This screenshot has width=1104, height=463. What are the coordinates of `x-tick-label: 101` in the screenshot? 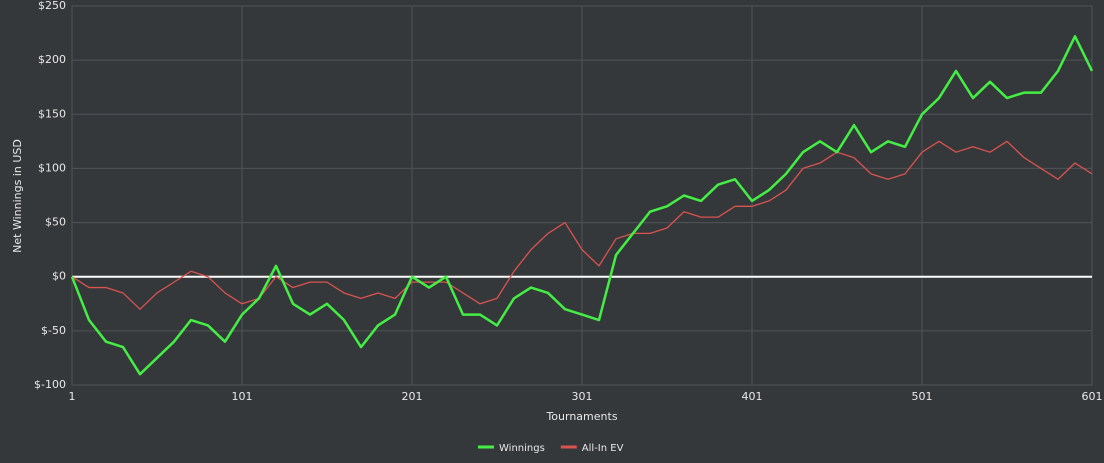 It's located at (242, 396).